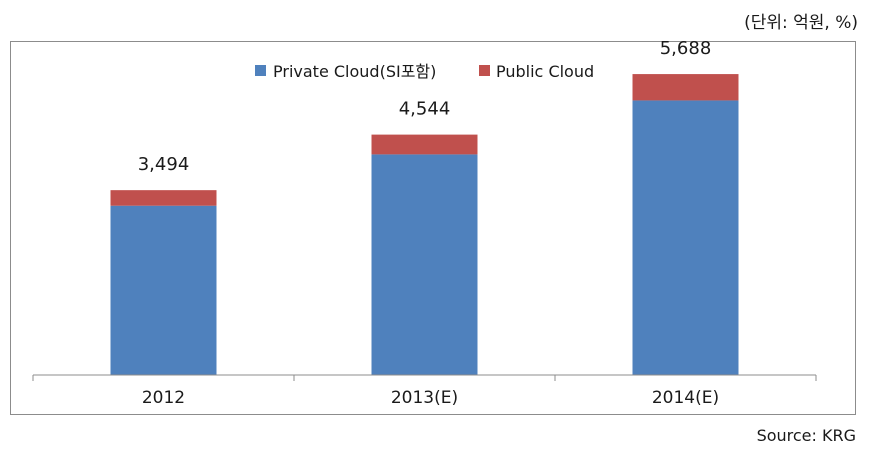 The width and height of the screenshot is (870, 455). Describe the element at coordinates (424, 144) in the screenshot. I see `bar-public-2013(E)` at that location.